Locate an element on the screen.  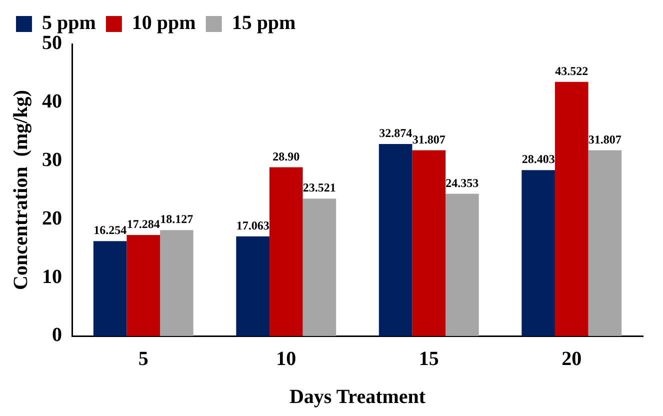
x-tick-label: 20 is located at coordinates (572, 359).